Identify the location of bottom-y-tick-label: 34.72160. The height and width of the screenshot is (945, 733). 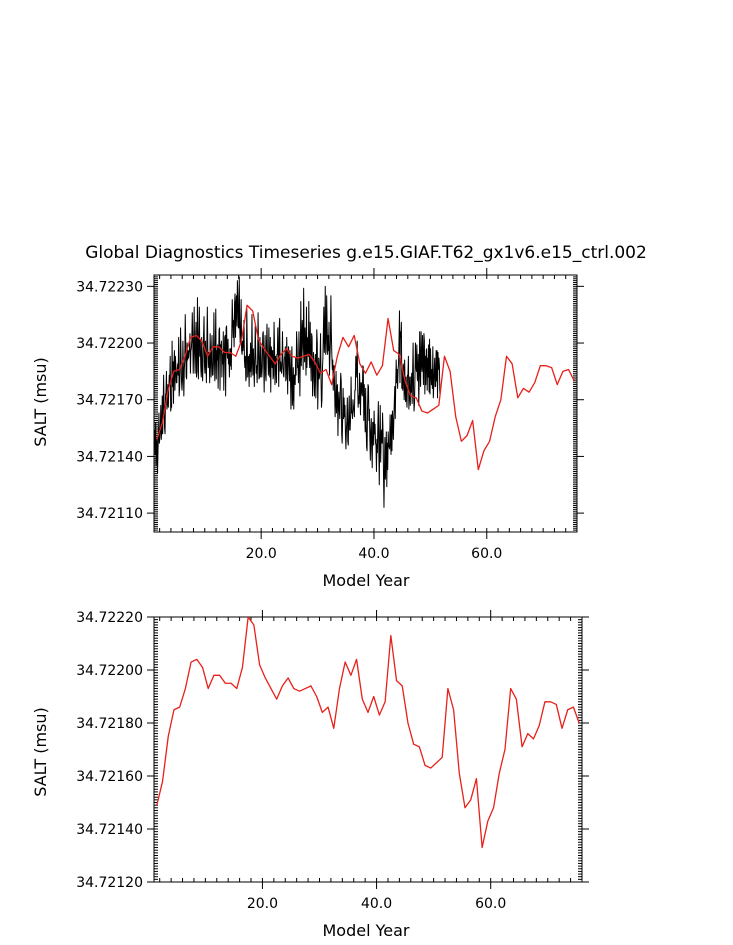
(109, 777).